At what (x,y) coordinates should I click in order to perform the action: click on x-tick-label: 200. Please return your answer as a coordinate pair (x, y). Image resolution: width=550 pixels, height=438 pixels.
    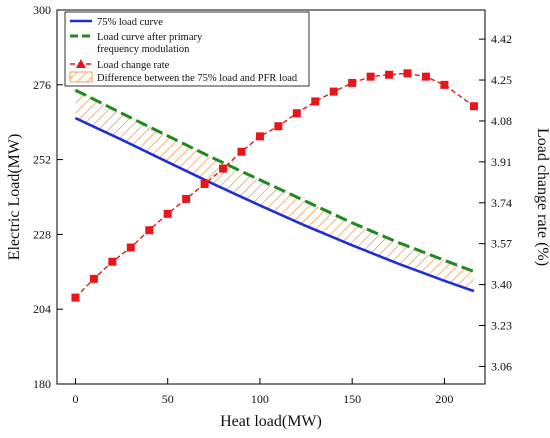
    Looking at the image, I should click on (444, 399).